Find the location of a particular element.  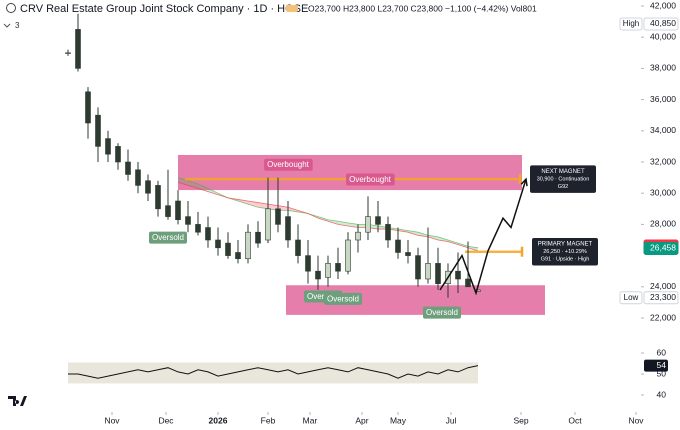

indicator-count: 3 is located at coordinates (17, 25).